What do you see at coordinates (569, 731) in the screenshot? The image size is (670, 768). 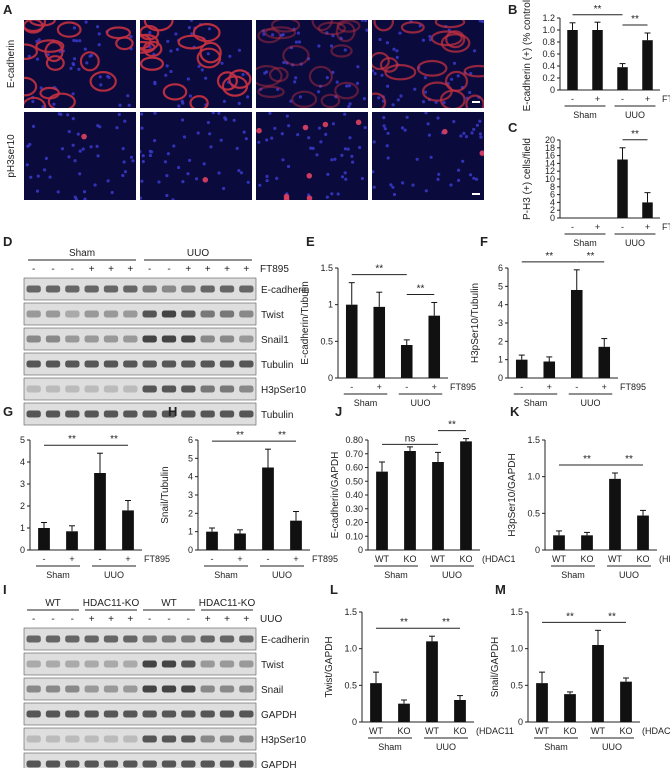 I see `x-category-label: KO` at bounding box center [569, 731].